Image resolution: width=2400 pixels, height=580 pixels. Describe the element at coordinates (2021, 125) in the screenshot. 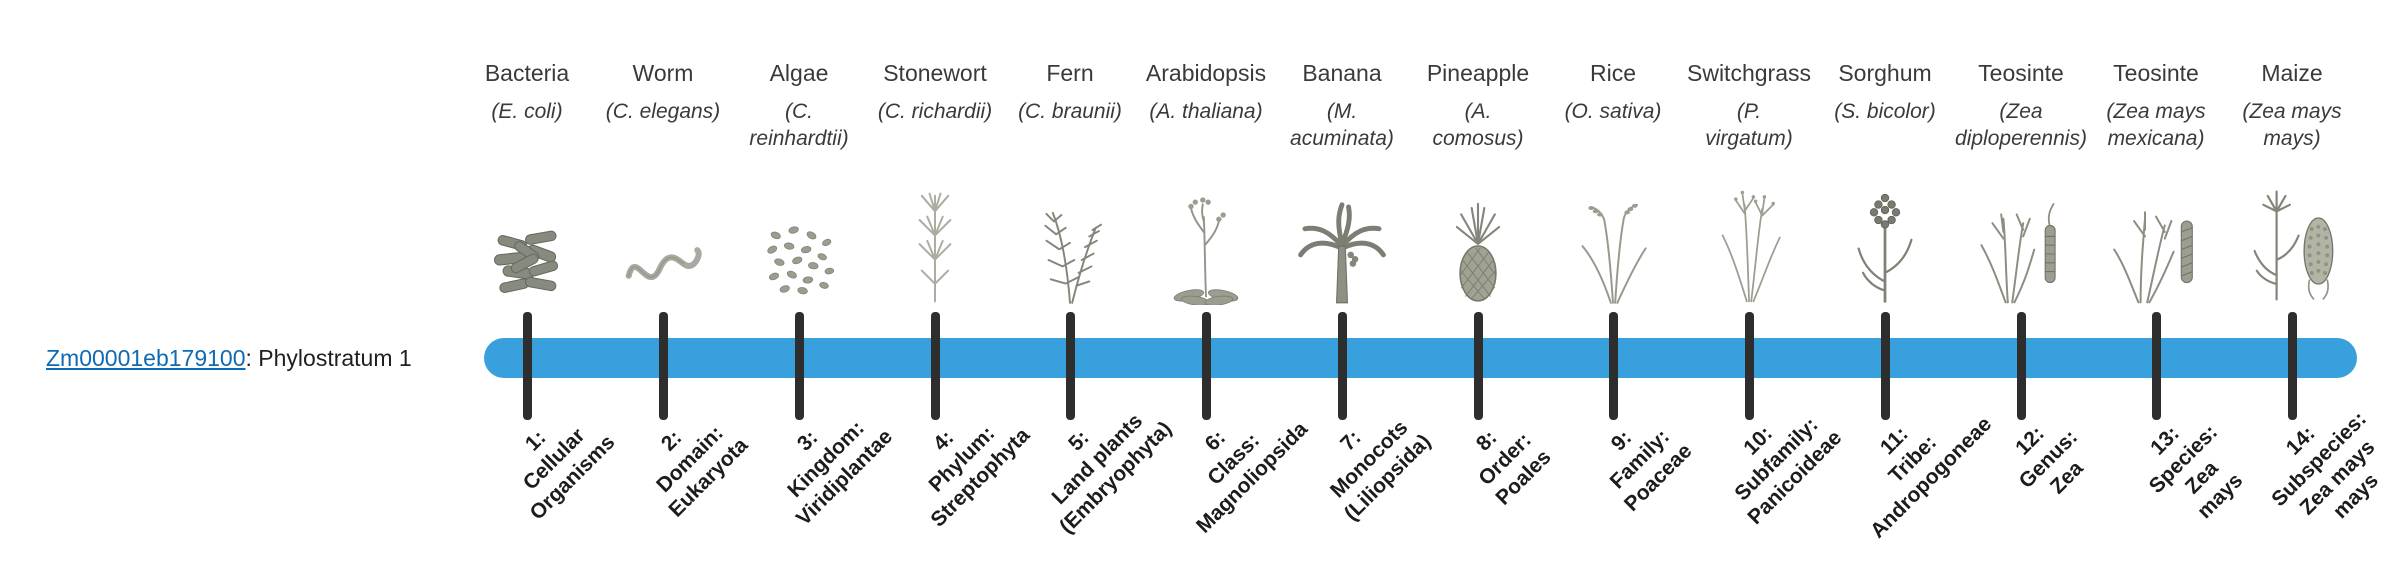

I see `taxon-scientific-name: (Zea diploperennis)` at that location.